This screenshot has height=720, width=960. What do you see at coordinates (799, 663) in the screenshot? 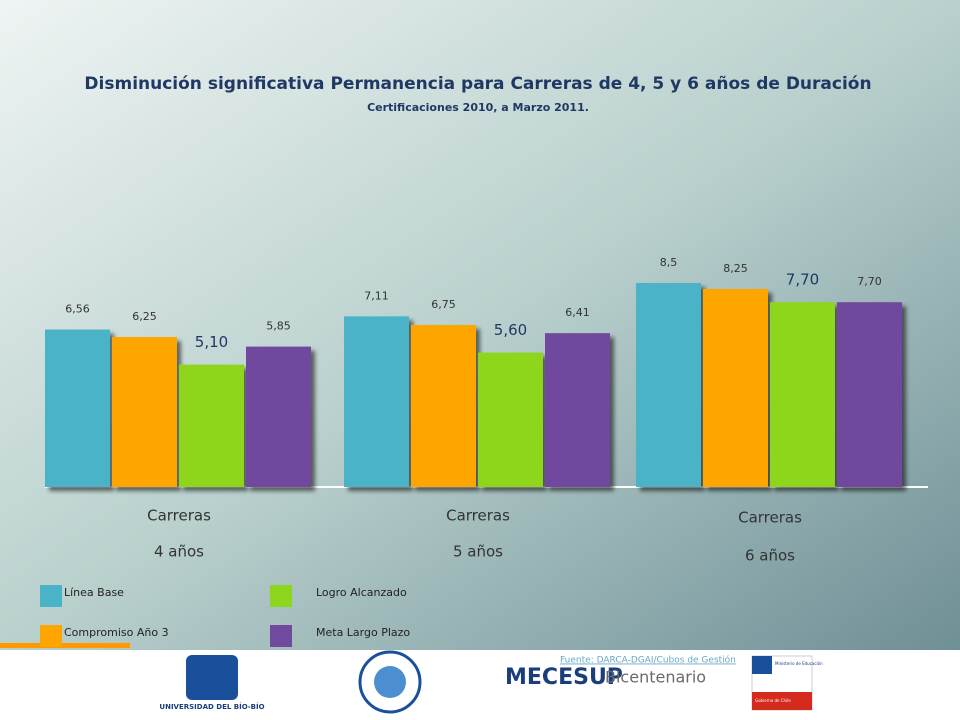
I see `logo-text: Ministerio de Educación` at bounding box center [799, 663].